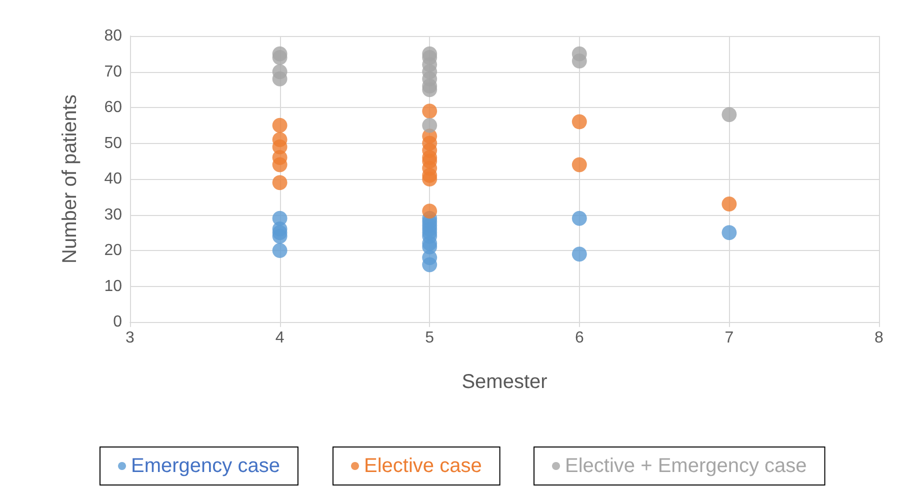 Image resolution: width=901 pixels, height=497 pixels. What do you see at coordinates (205, 466) in the screenshot?
I see `legend-label: Emergency case` at bounding box center [205, 466].